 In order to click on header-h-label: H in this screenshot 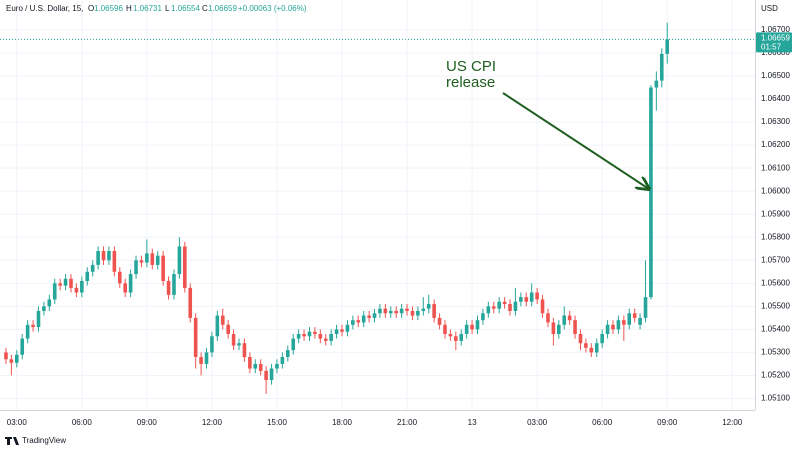, I will do `click(129, 8)`.